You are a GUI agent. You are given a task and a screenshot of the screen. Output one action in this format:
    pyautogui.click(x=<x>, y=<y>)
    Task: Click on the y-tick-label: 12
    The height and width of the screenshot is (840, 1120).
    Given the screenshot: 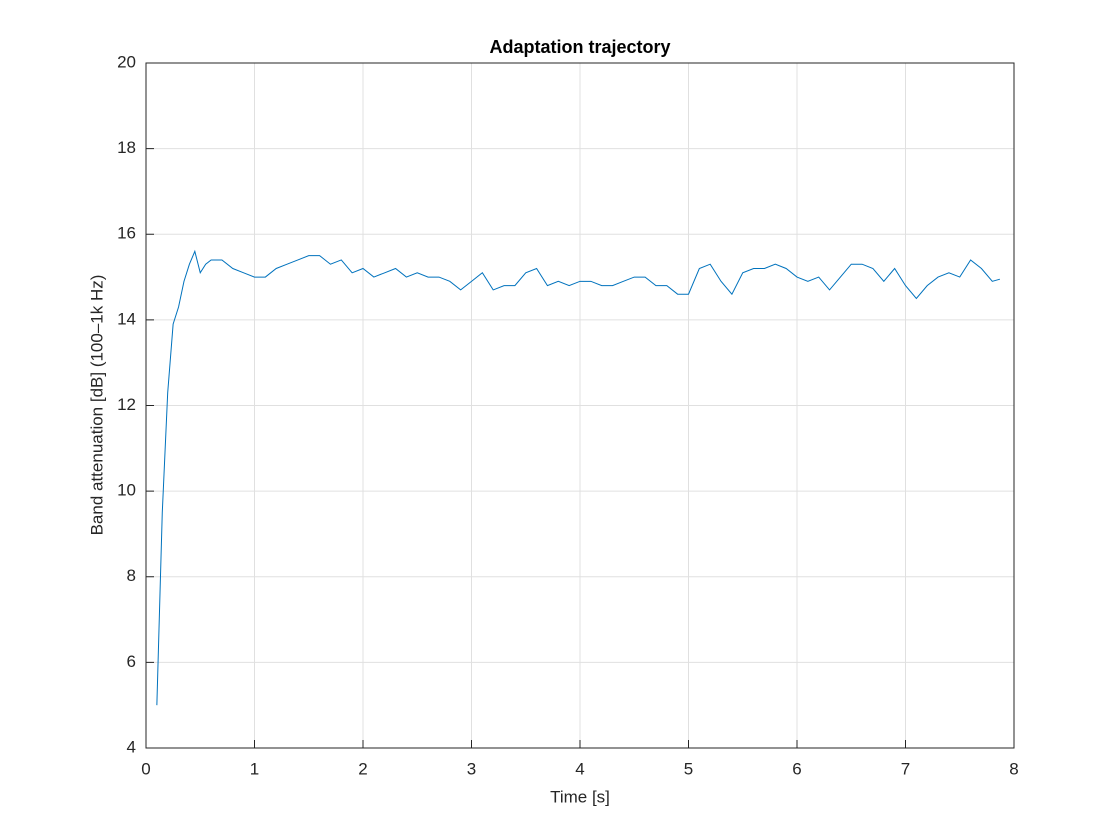 What is the action you would take?
    pyautogui.click(x=126, y=404)
    